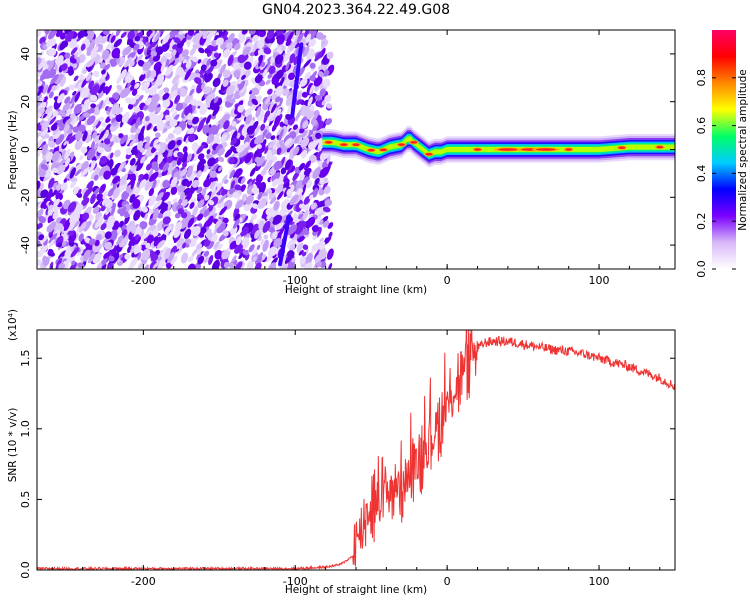 The width and height of the screenshot is (750, 600). Describe the element at coordinates (724, 149) in the screenshot. I see `colorbar-gradient` at that location.